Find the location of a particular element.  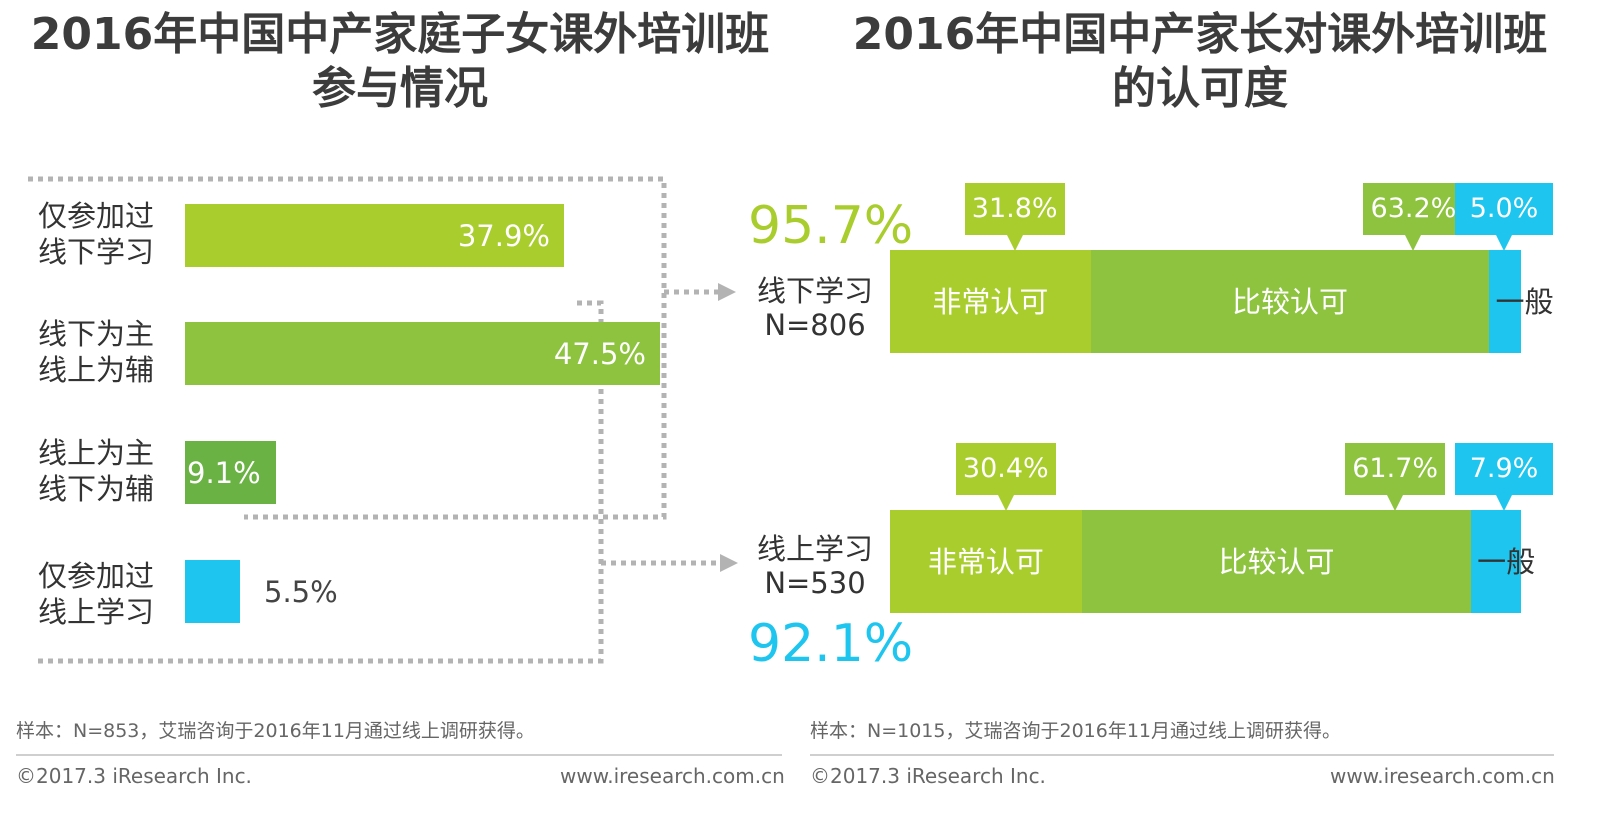

row-label-offline: 线下学习 N=806 is located at coordinates (815, 308).